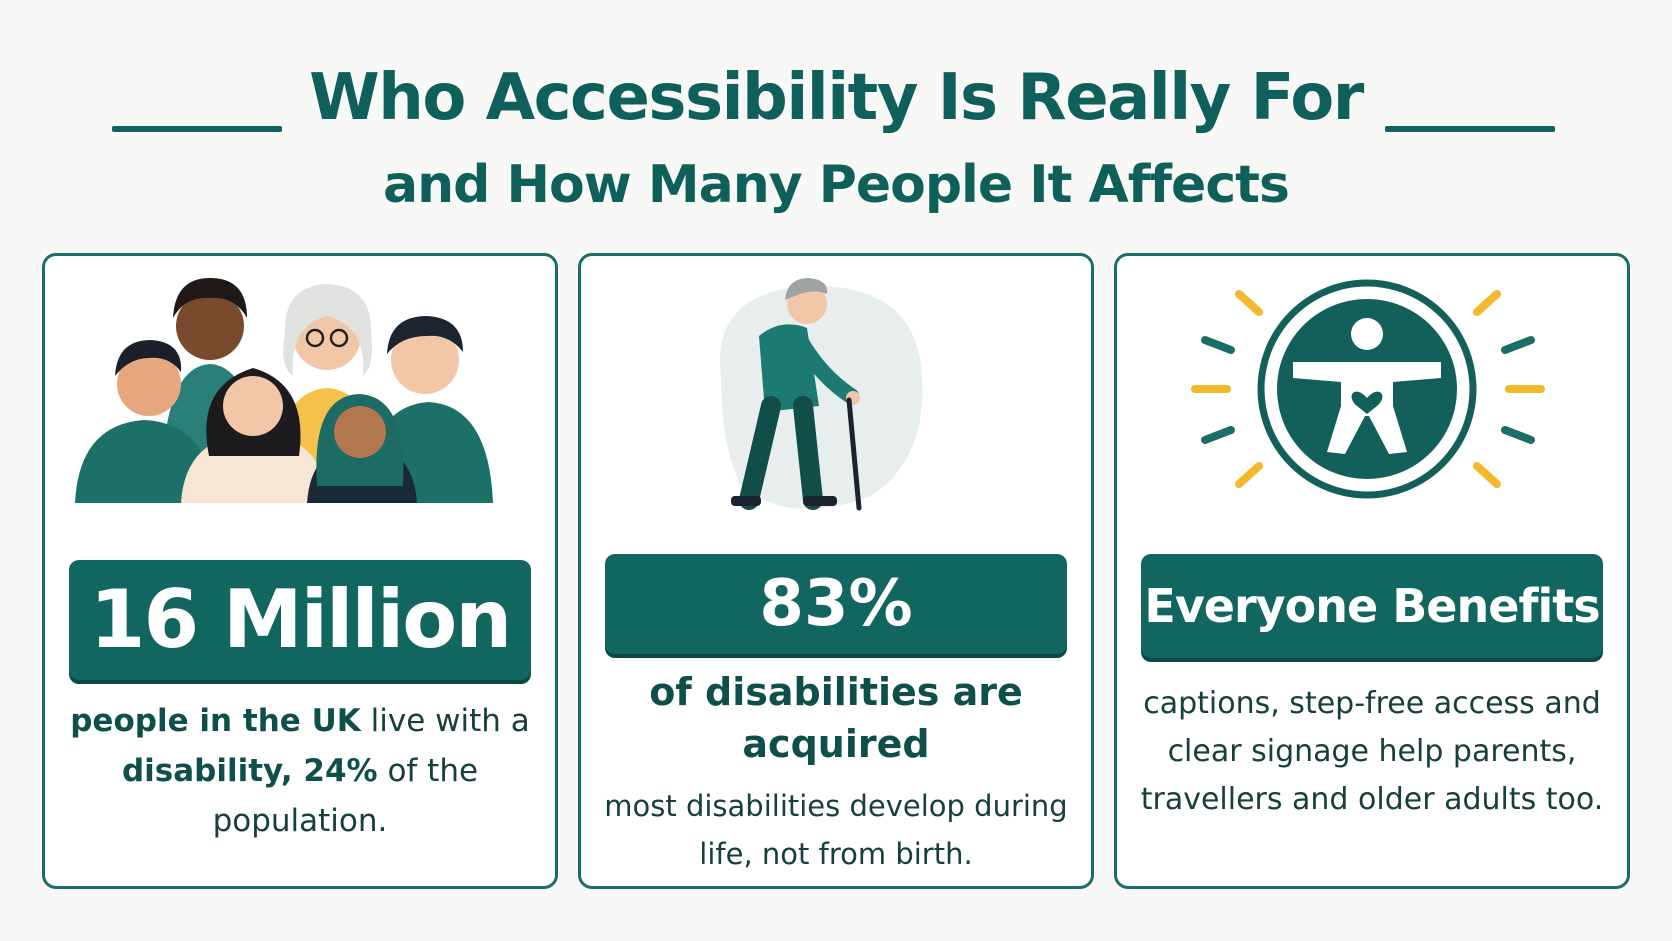 Image resolution: width=1672 pixels, height=941 pixels. What do you see at coordinates (836, 718) in the screenshot?
I see `card-acquired-lead: of disabilities are acquired` at bounding box center [836, 718].